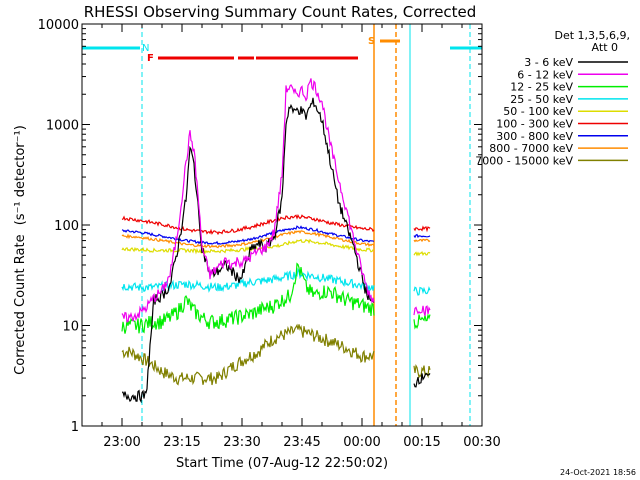 Image resolution: width=640 pixels, height=480 pixels. Describe the element at coordinates (150, 58) in the screenshot. I see `flare-flag-label: F` at that location.